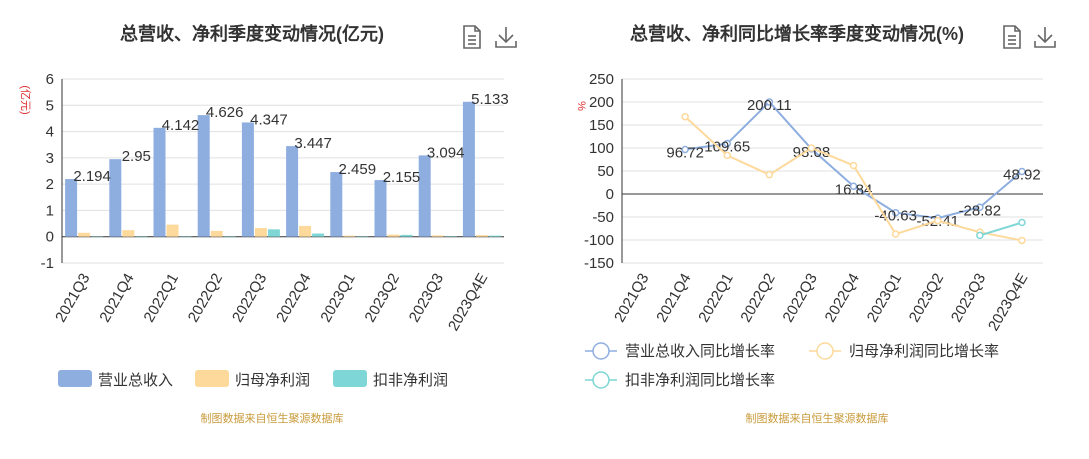 This screenshot has height=459, width=1089. Describe the element at coordinates (700, 380) in the screenshot. I see `legend-label: 扣非净利润同比增长率` at that location.